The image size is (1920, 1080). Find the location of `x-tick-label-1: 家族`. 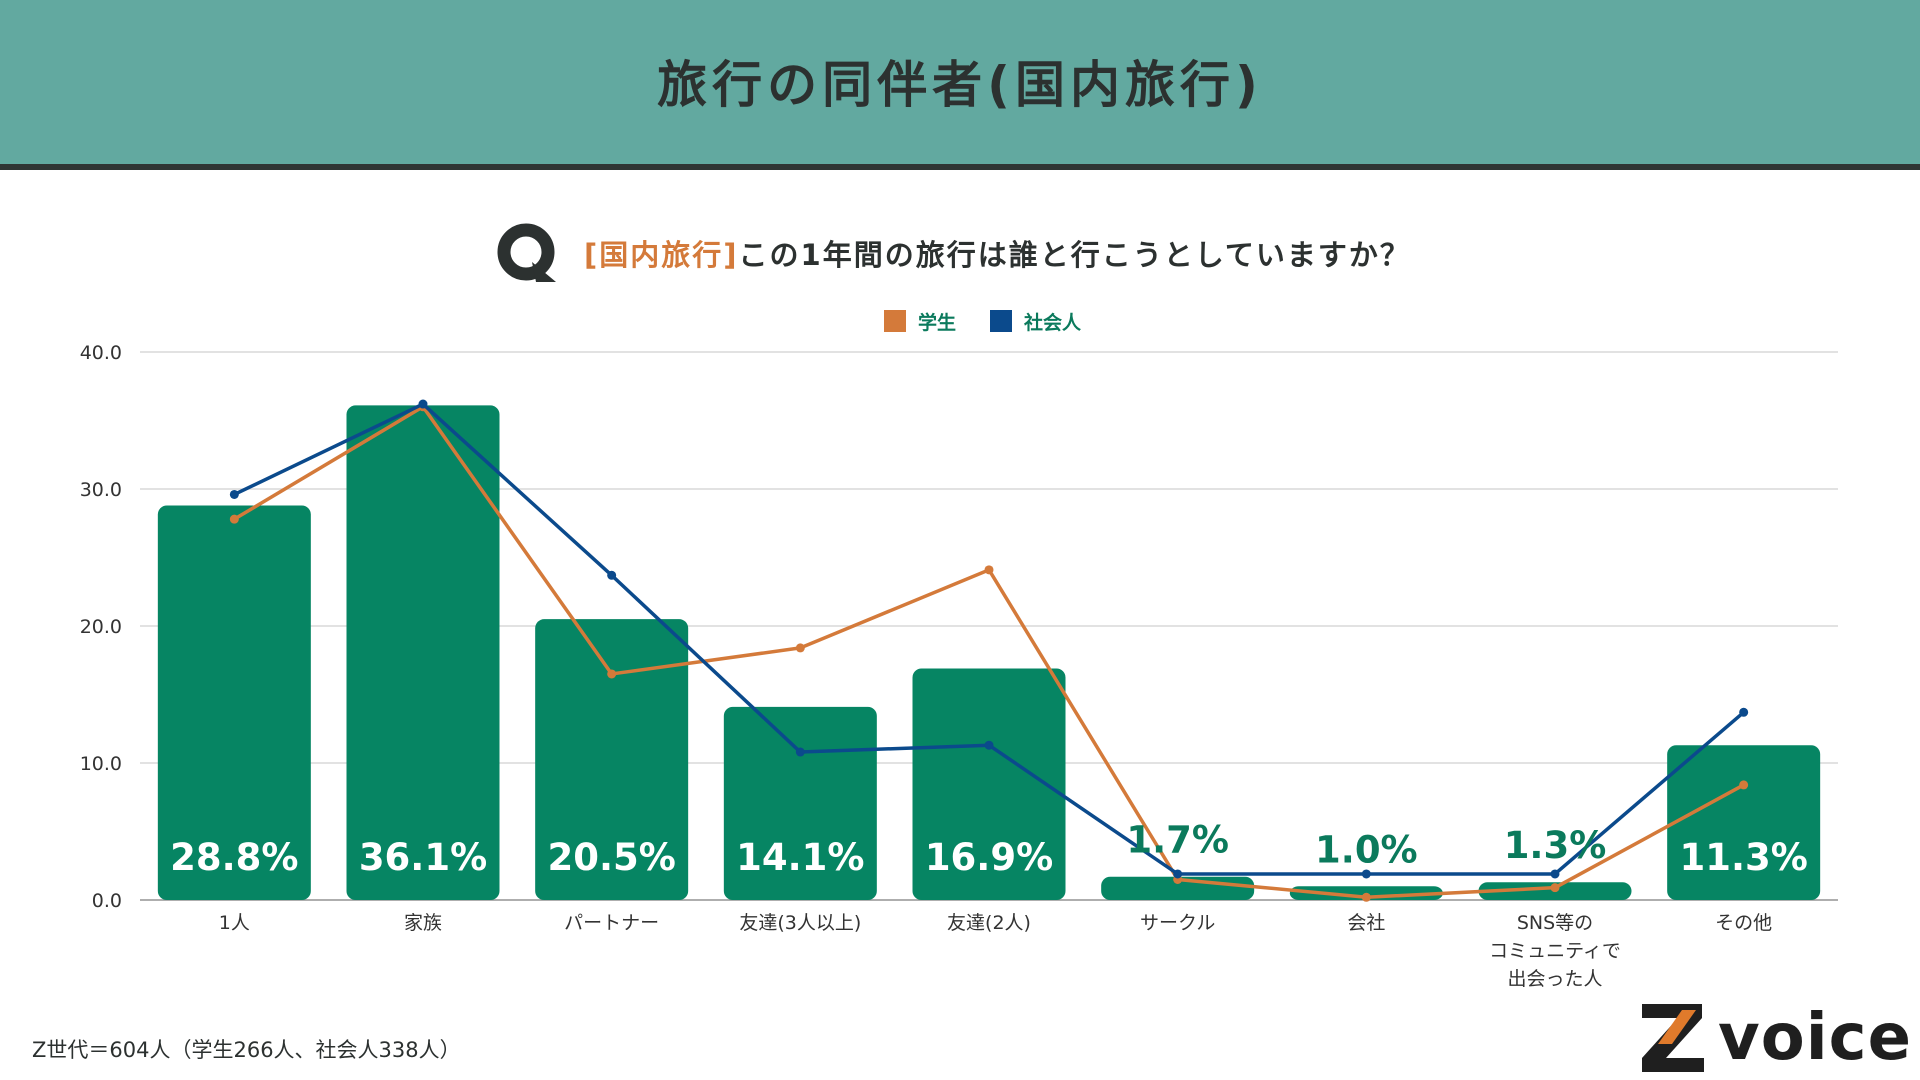

x-tick-label-1: 家族 is located at coordinates (423, 923).